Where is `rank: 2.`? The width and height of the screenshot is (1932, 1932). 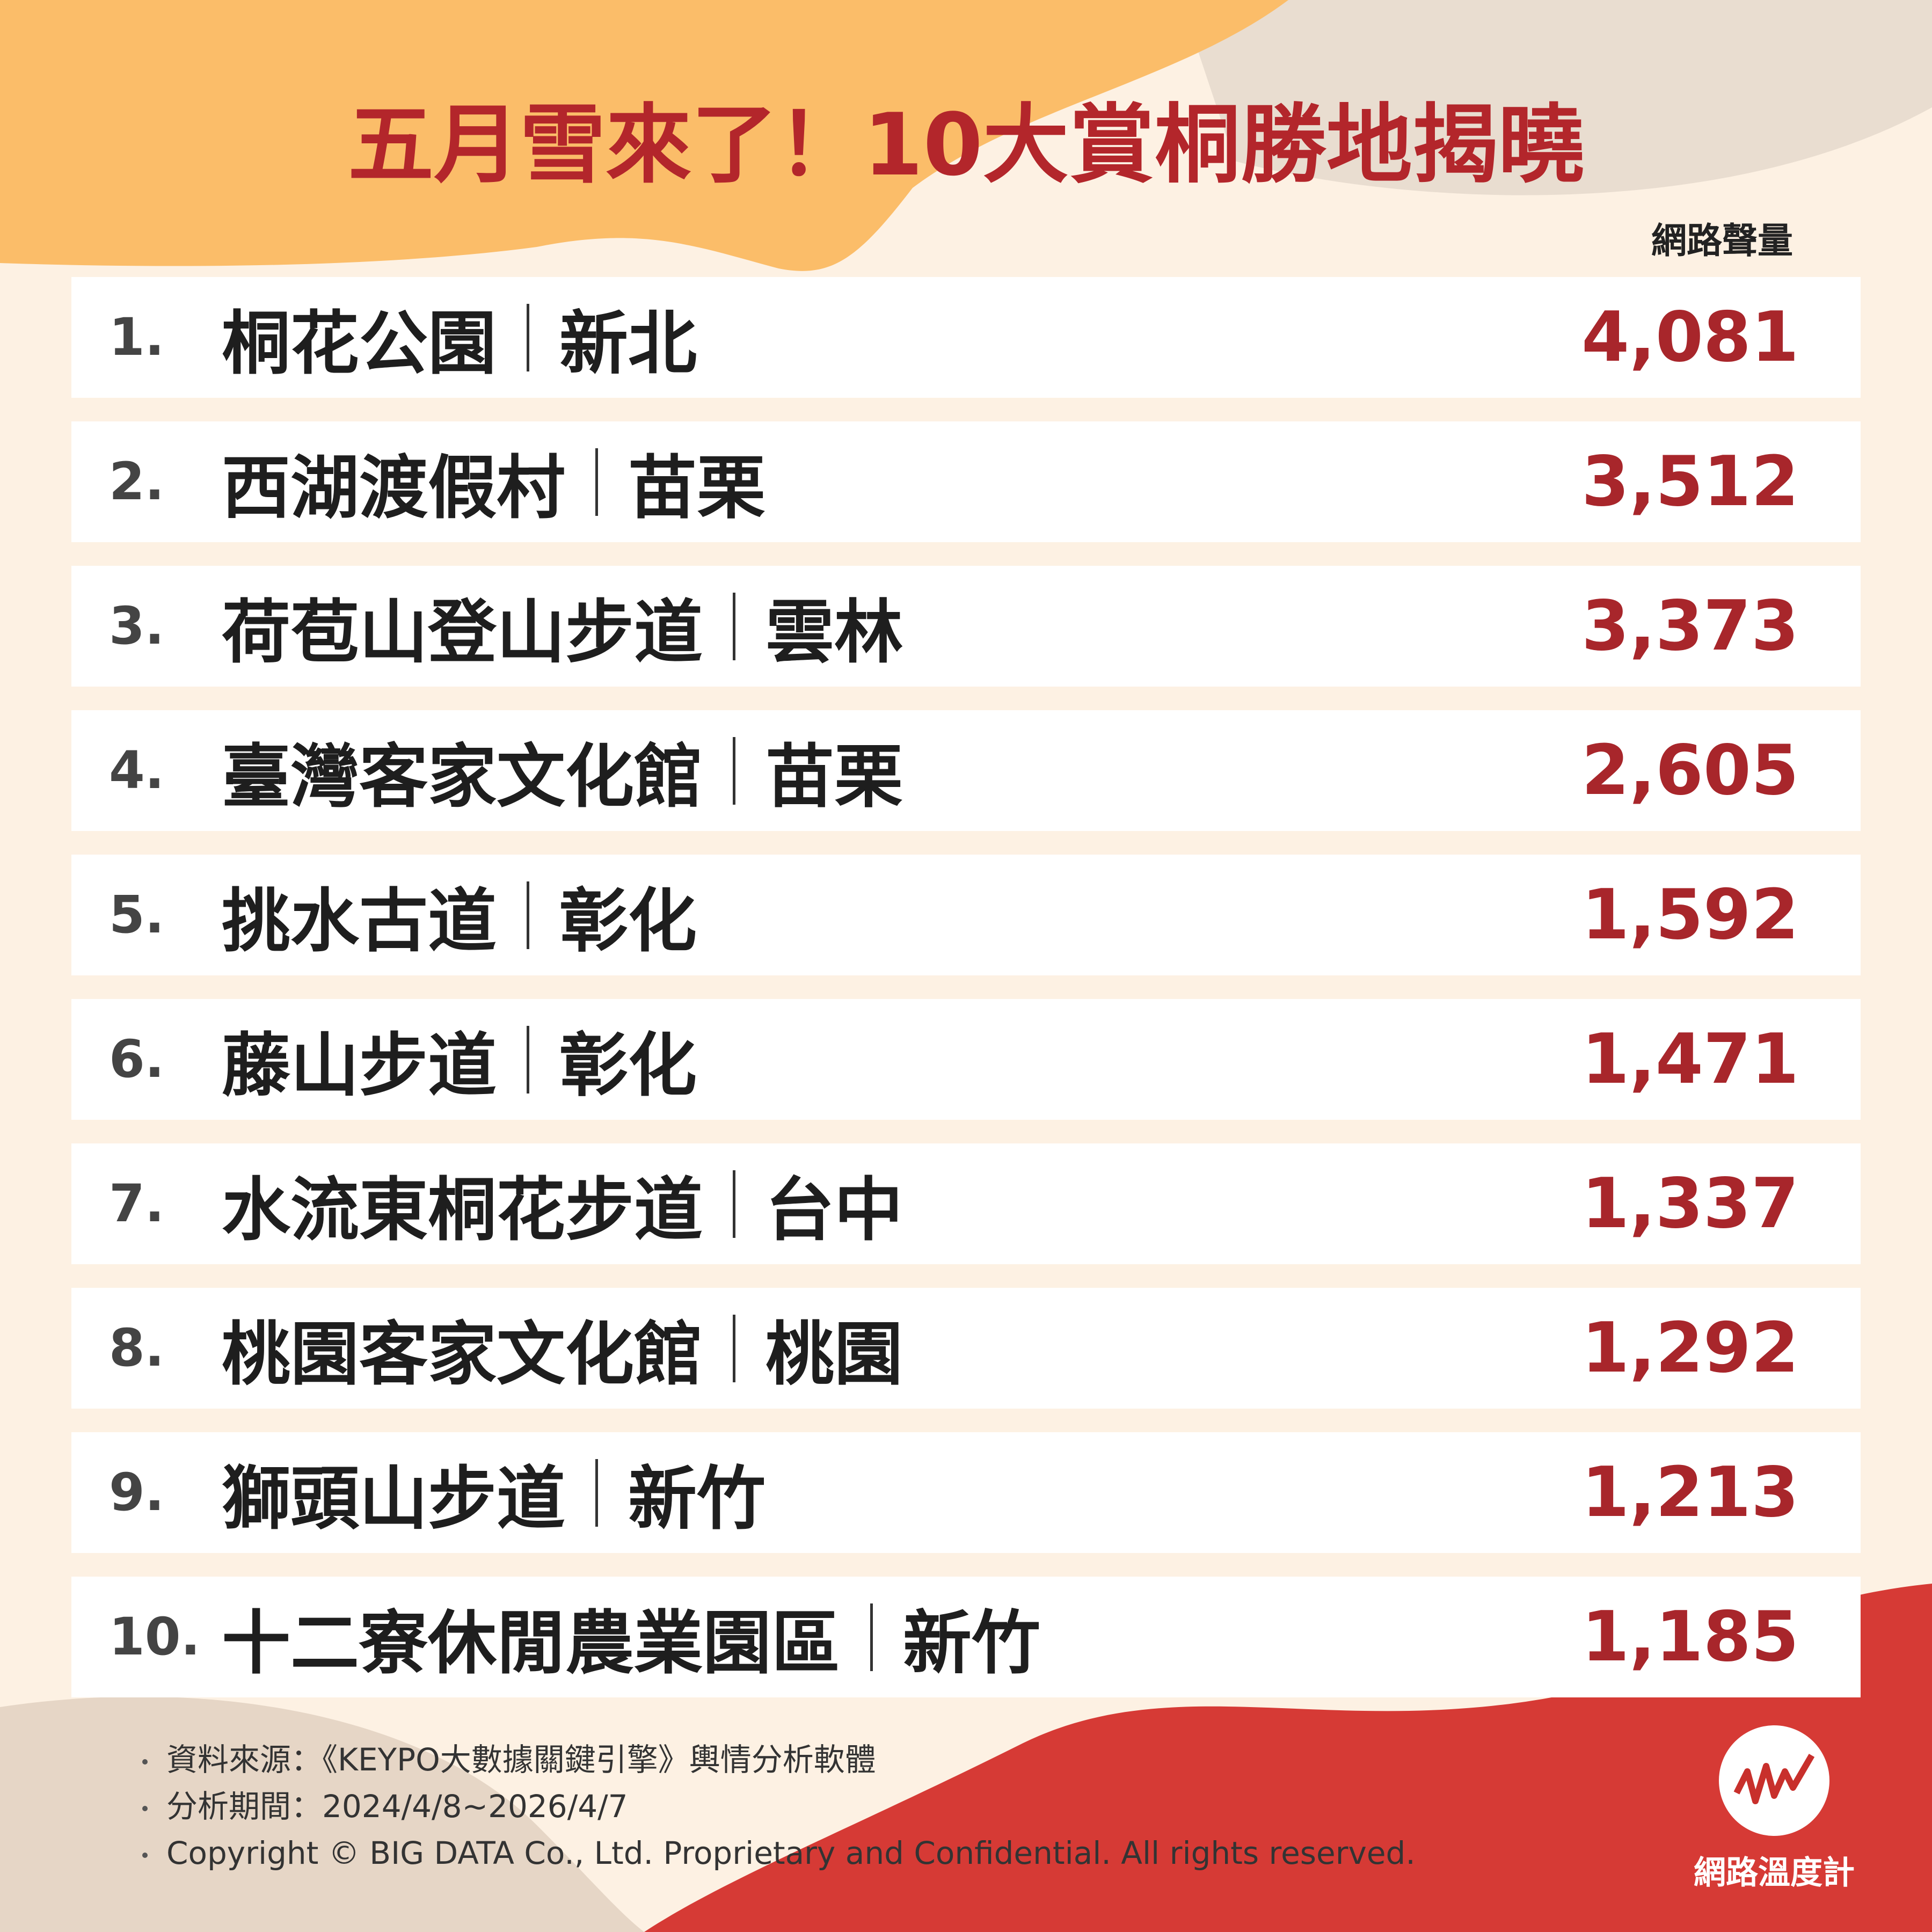 rank: 2. is located at coordinates (137, 481).